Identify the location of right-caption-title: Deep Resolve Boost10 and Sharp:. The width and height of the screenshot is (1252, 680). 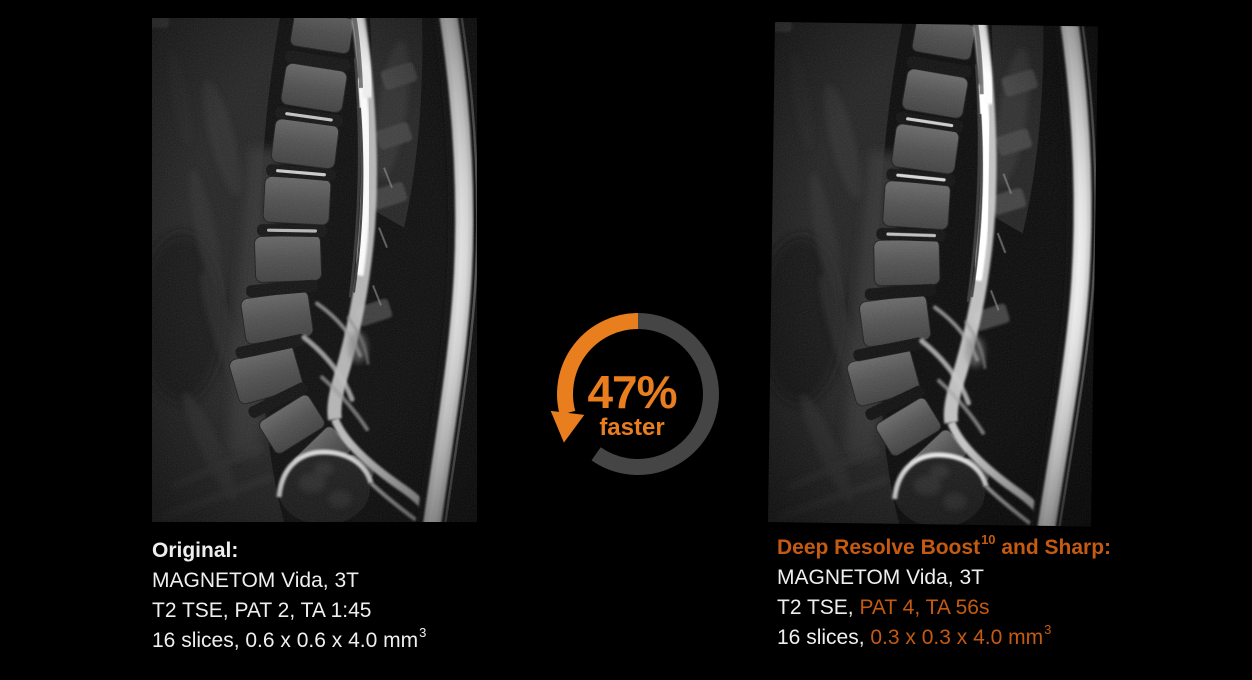
(944, 548).